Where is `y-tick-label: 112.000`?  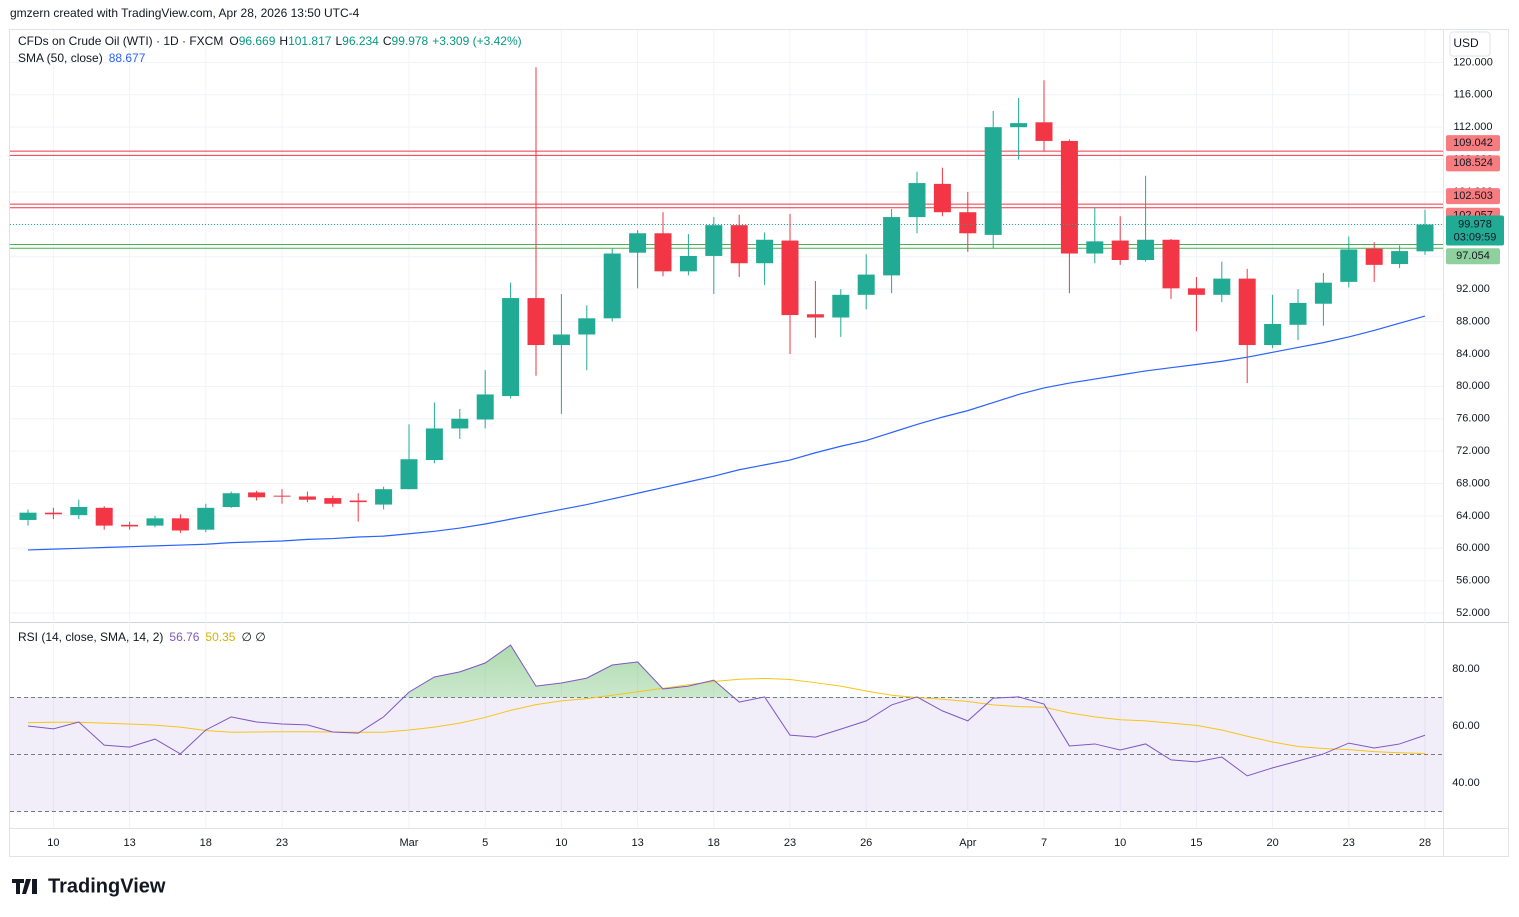
y-tick-label: 112.000 is located at coordinates (1473, 127).